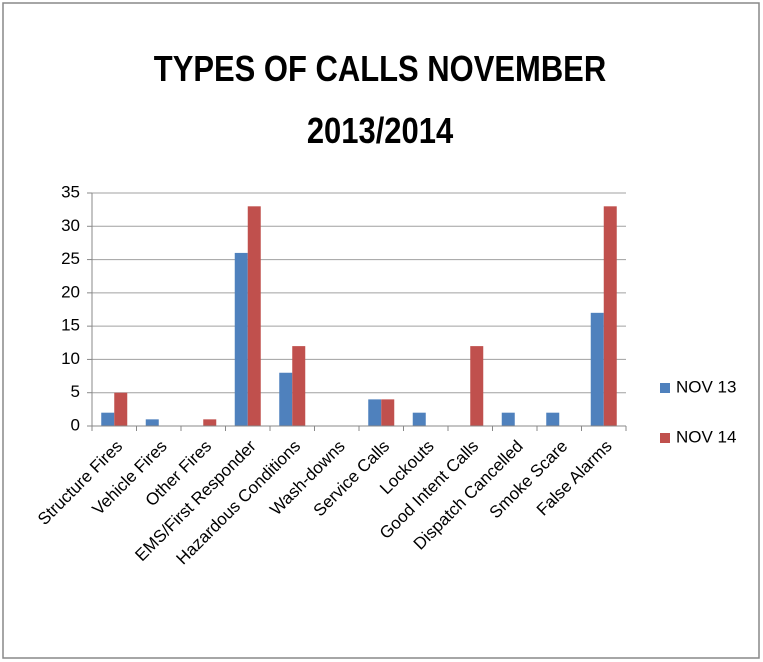 The image size is (763, 662). What do you see at coordinates (70, 258) in the screenshot?
I see `y-tick-label: 25` at bounding box center [70, 258].